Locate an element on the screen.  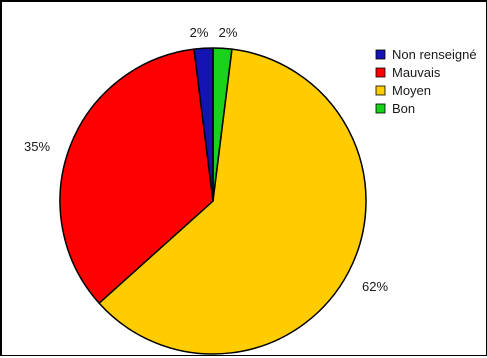
legend-label-bon: Bon is located at coordinates (403, 108).